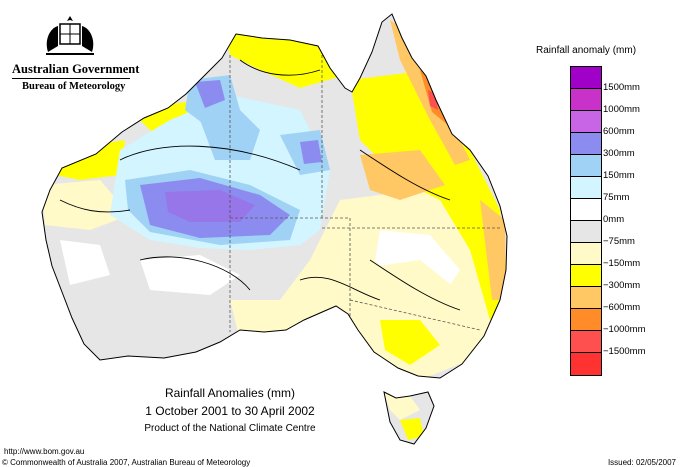 Image resolution: width=680 pixels, height=467 pixels. Describe the element at coordinates (586, 50) in the screenshot. I see `legend-title: Rainfall anomaly (mm)` at that location.